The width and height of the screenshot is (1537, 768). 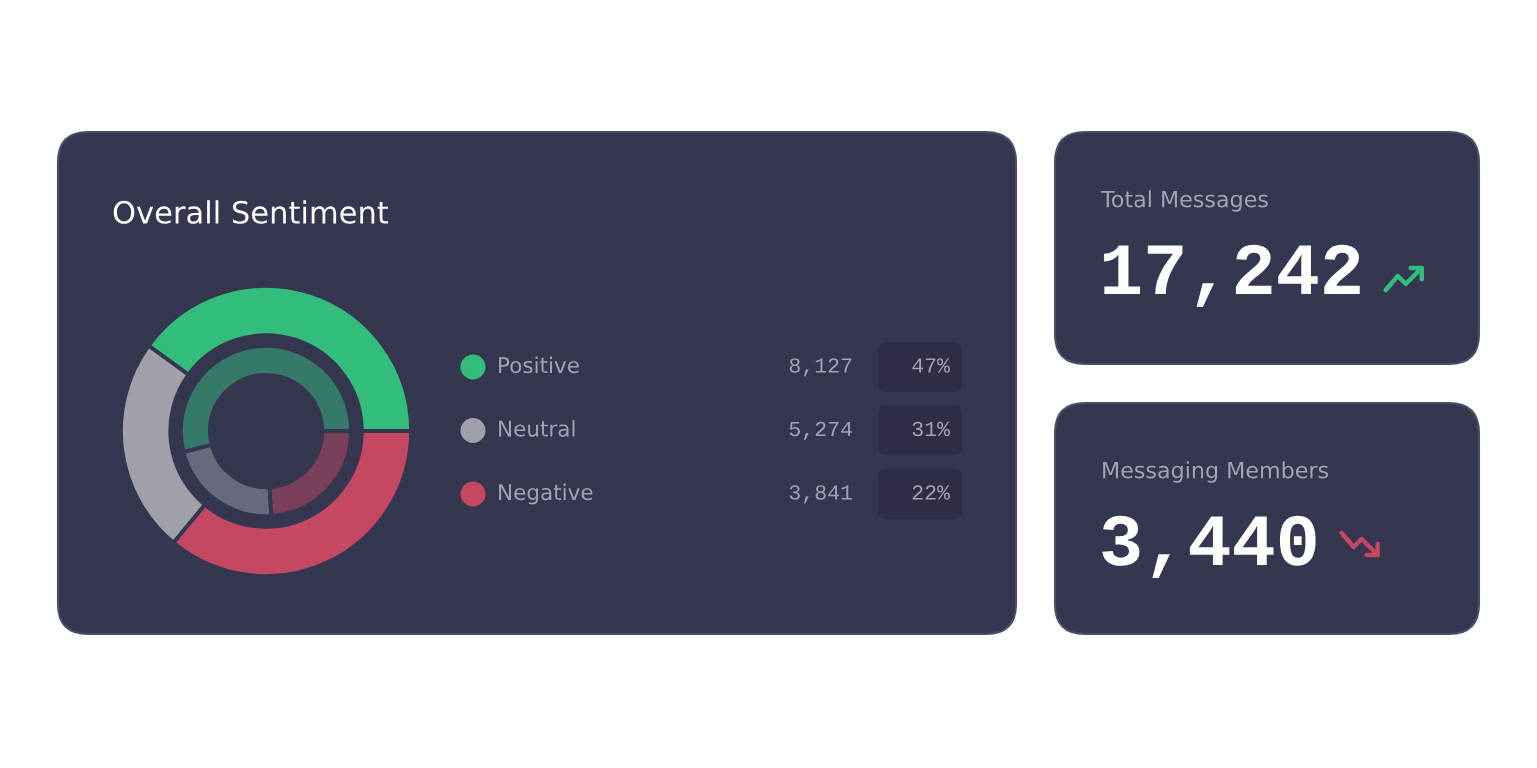 What do you see at coordinates (1184, 201) in the screenshot?
I see `text: Total Messages` at bounding box center [1184, 201].